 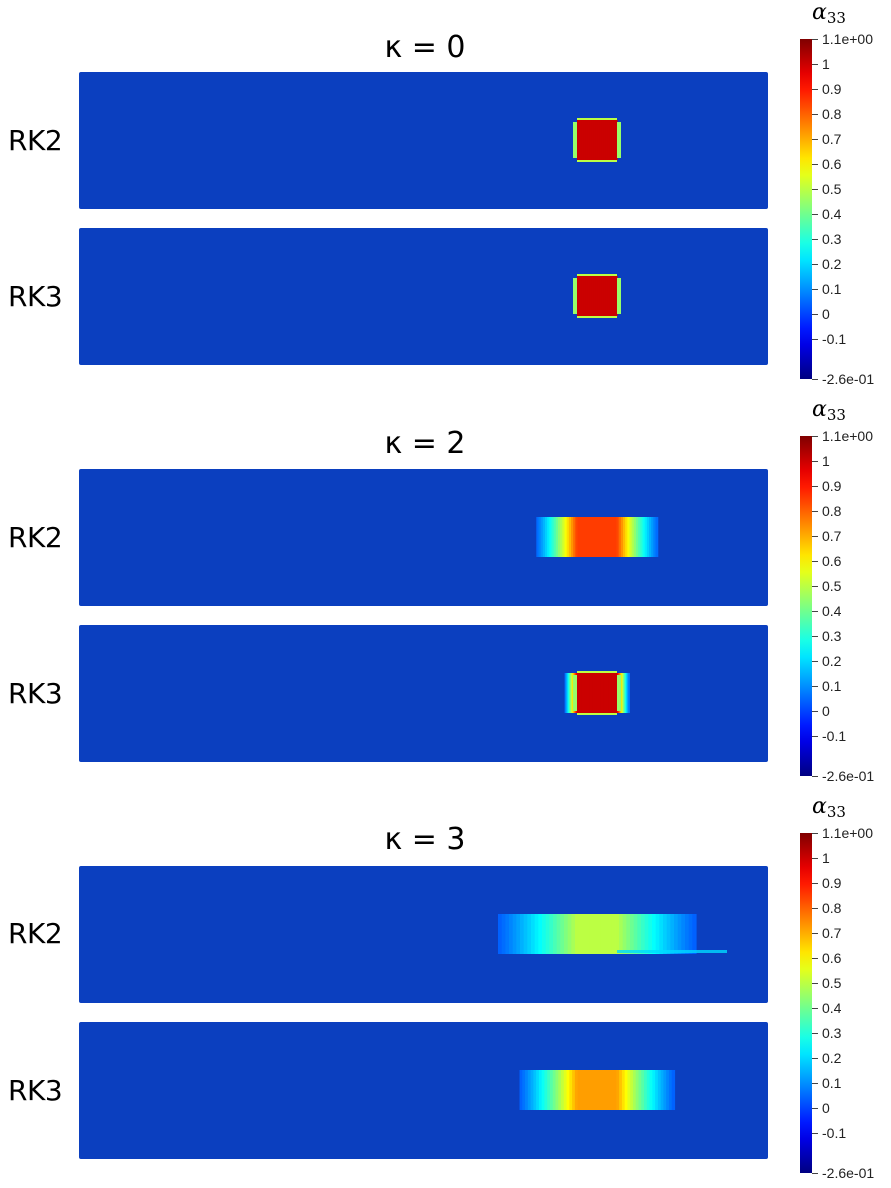 What do you see at coordinates (425, 47) in the screenshot?
I see `group-title: κ = 0` at bounding box center [425, 47].